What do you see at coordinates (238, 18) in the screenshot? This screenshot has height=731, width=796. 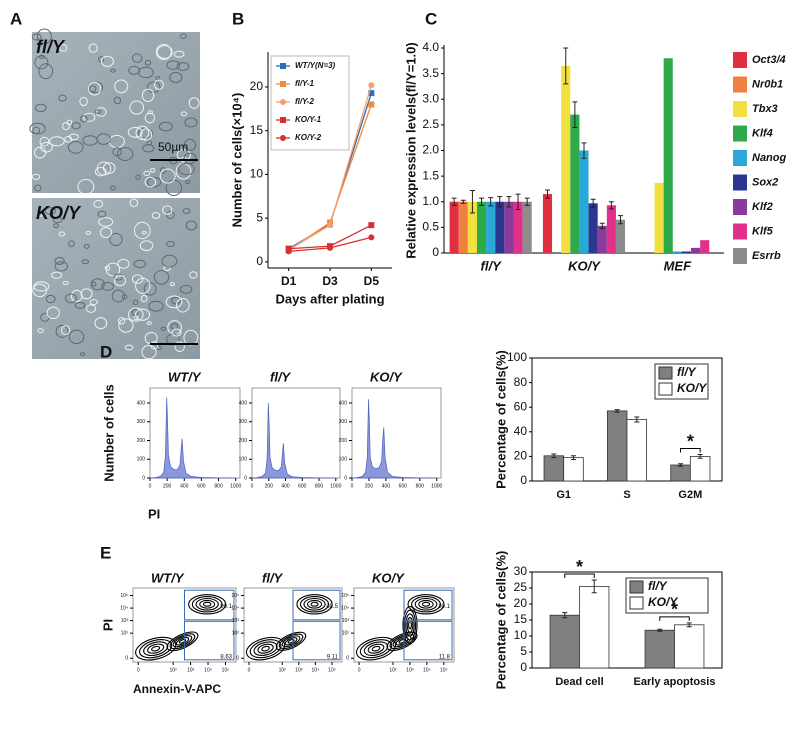 I see `panel-letter: B` at bounding box center [238, 18].